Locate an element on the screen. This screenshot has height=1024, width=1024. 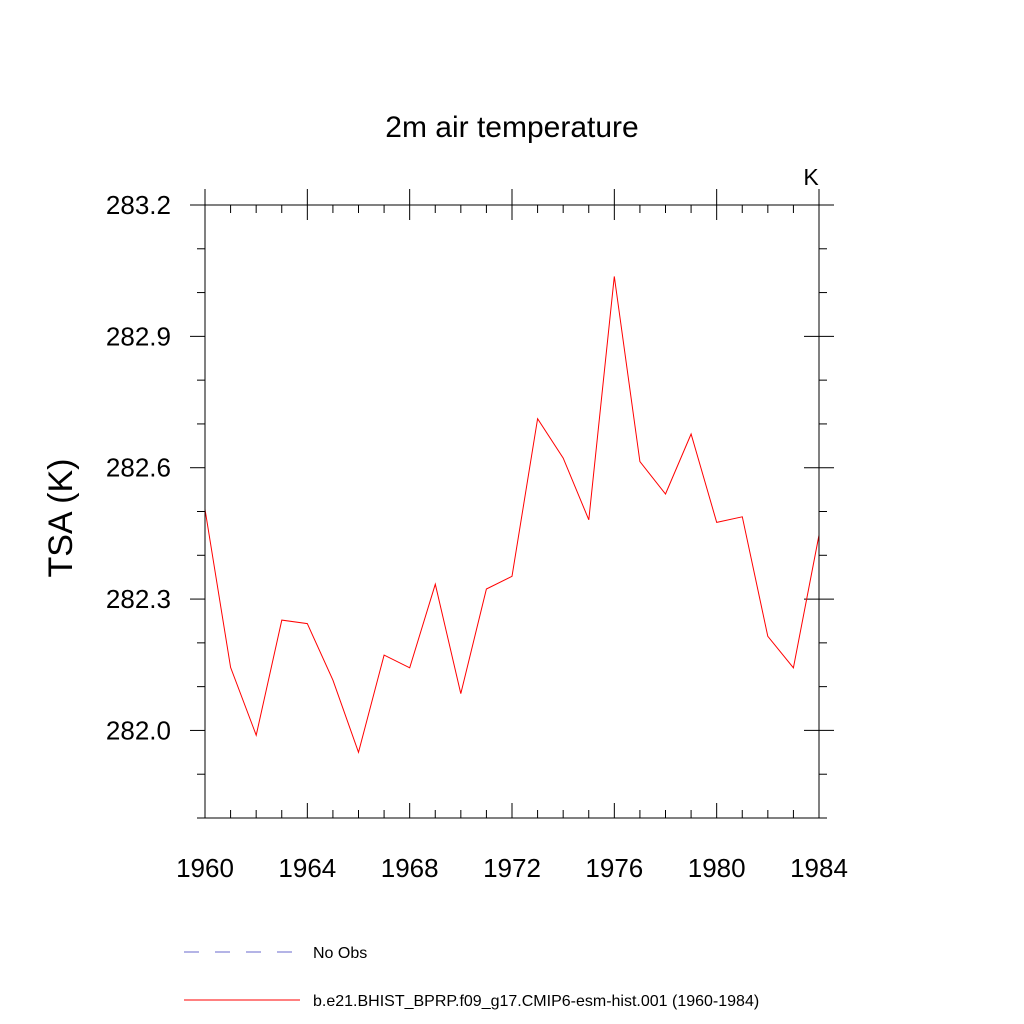
y-tick-label: 283.2 is located at coordinates (138, 205).